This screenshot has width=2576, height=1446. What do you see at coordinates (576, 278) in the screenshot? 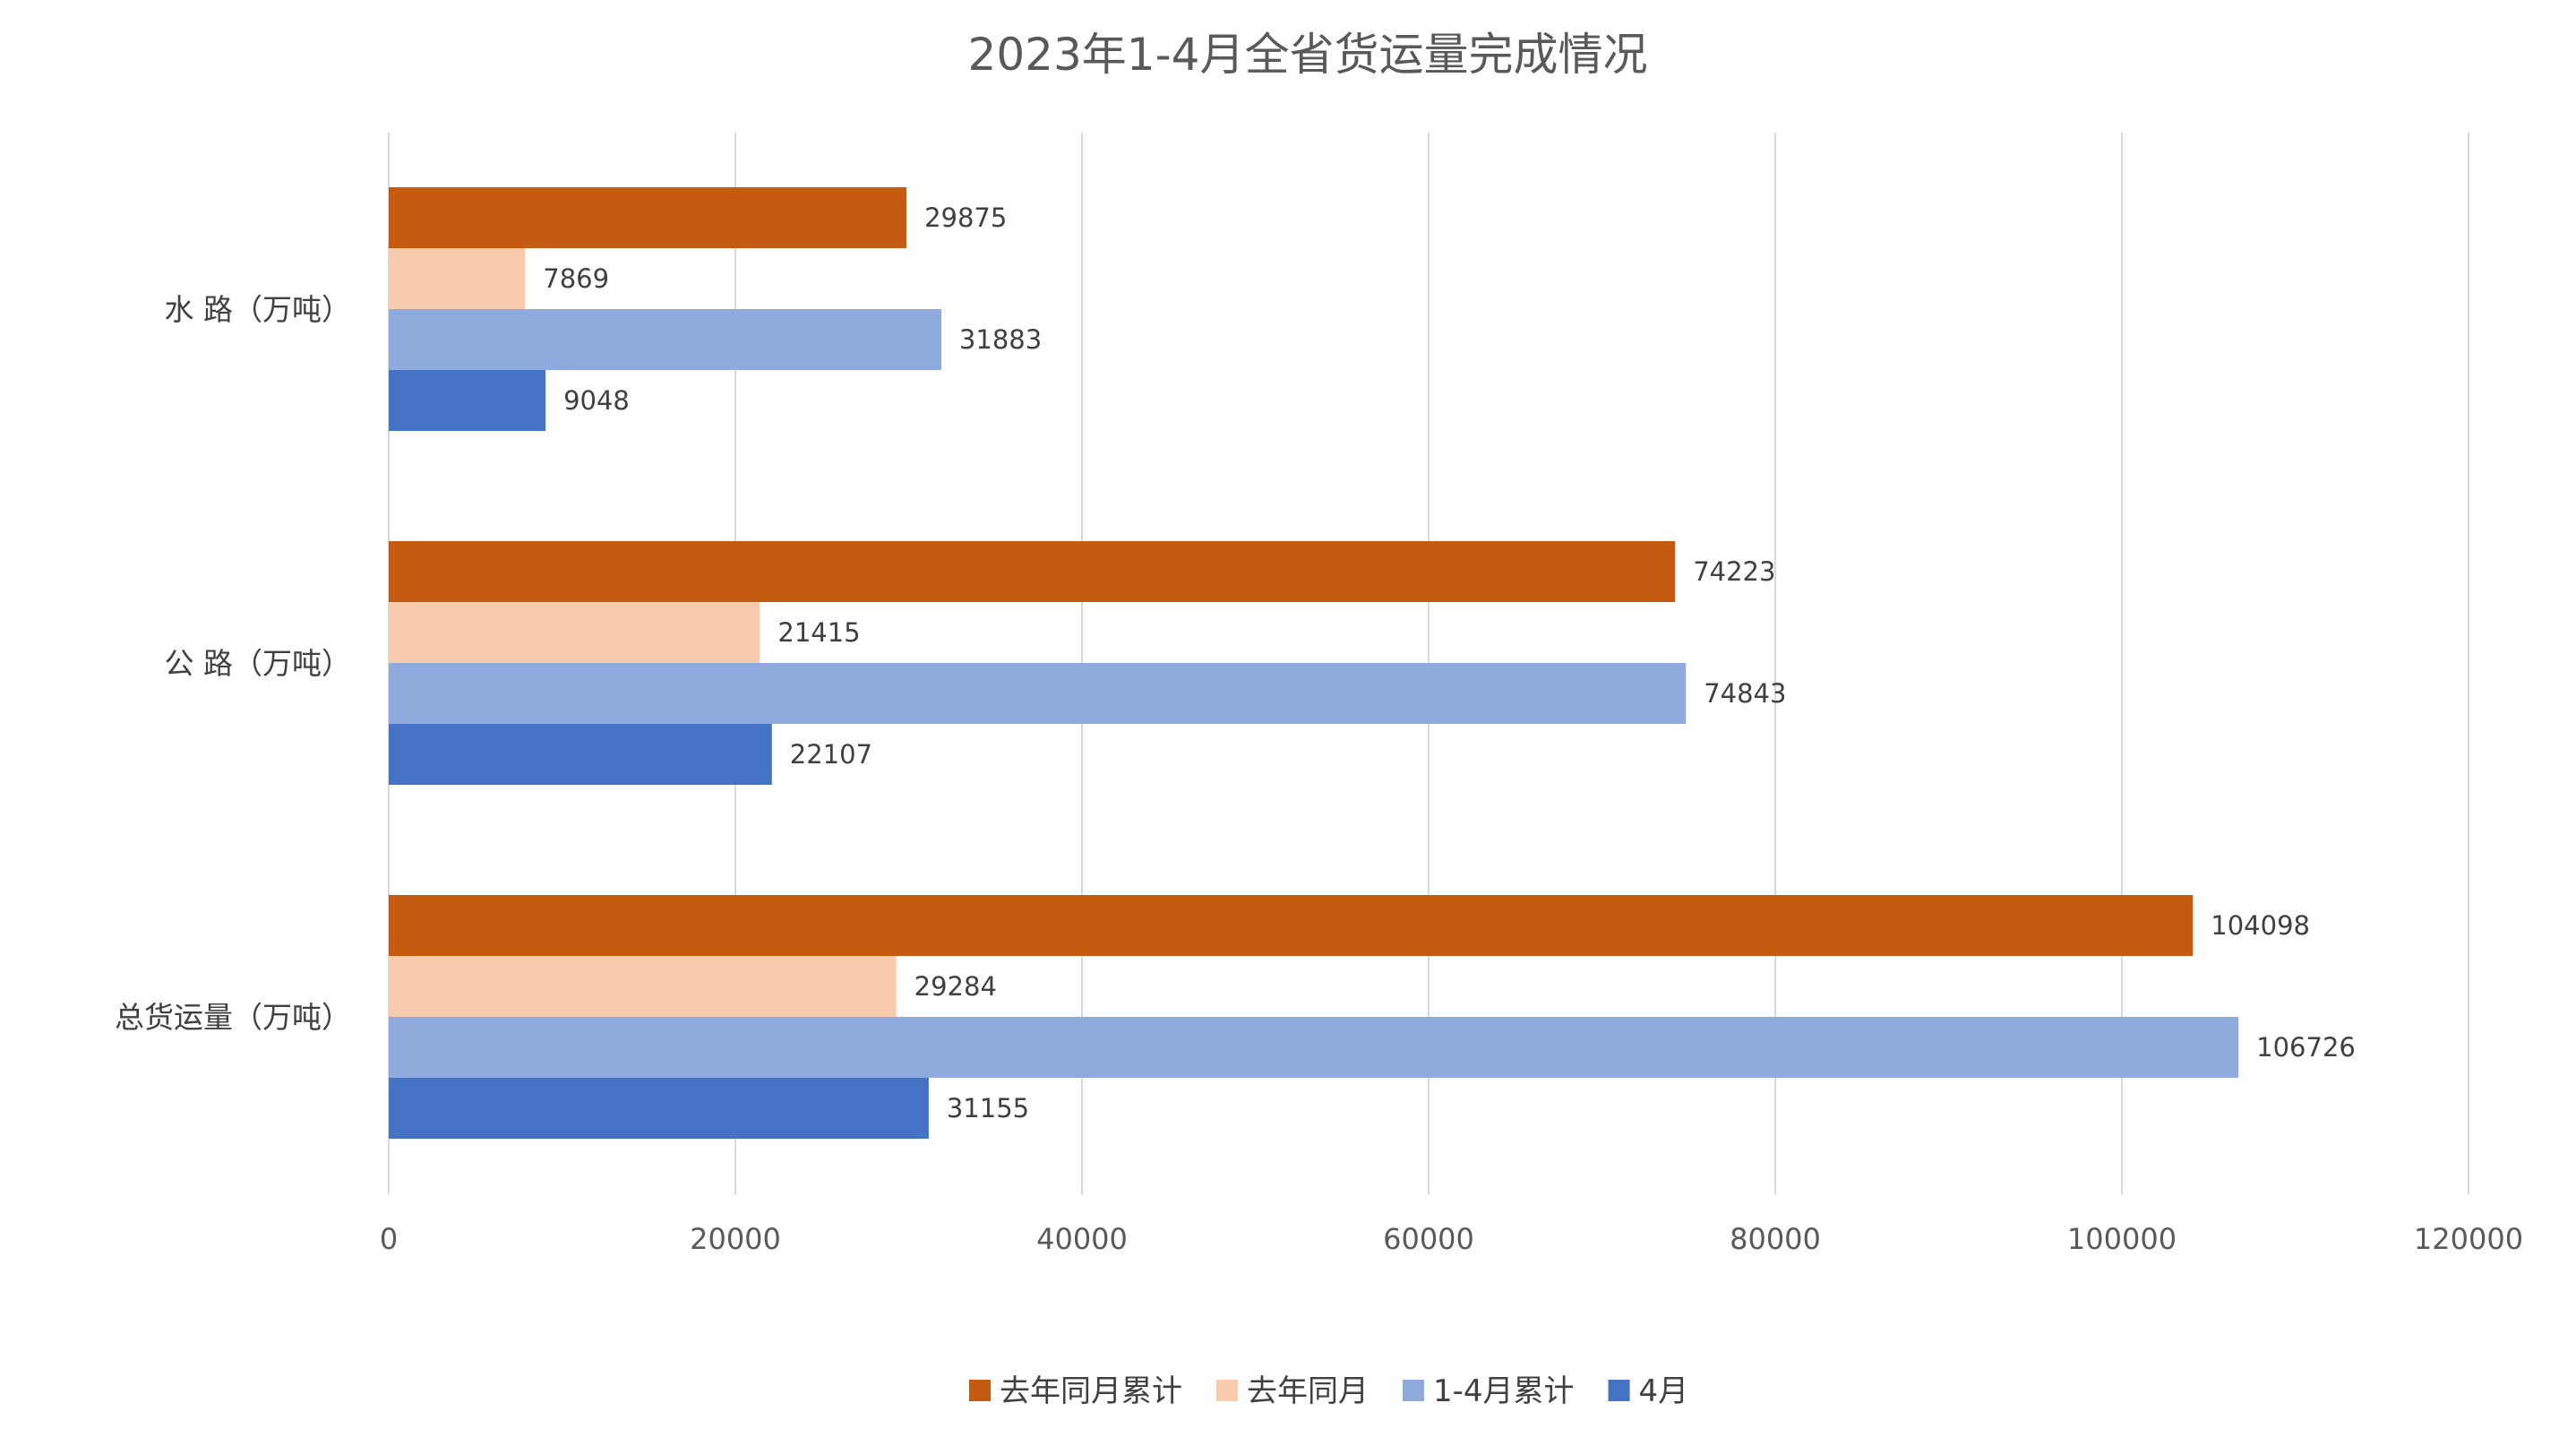
I see `data-label: 7869` at bounding box center [576, 278].